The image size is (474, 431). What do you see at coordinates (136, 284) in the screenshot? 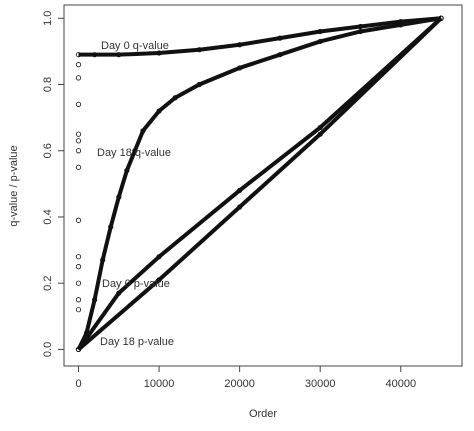
I see `annotation: Day 0 p-value` at bounding box center [136, 284].